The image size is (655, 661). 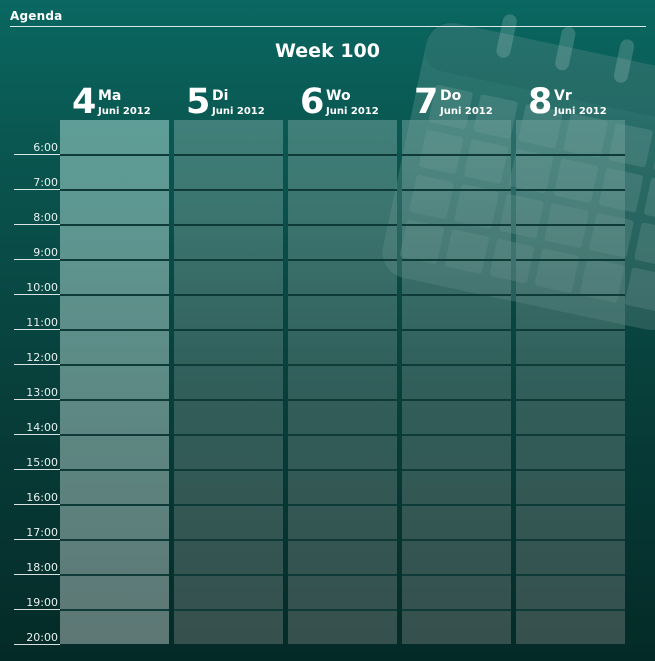 I want to click on day-header: 8 Vr Juni 2012, so click(x=570, y=102).